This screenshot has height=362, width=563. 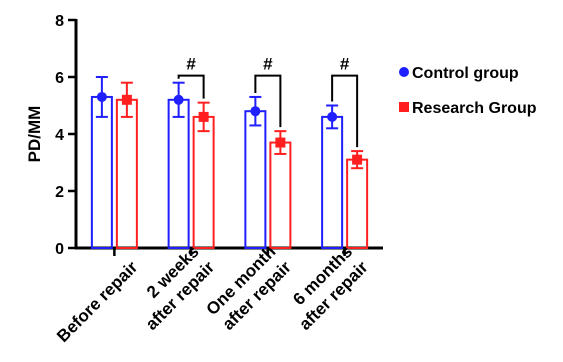 What do you see at coordinates (474, 108) in the screenshot?
I see `legend-label: Research Group` at bounding box center [474, 108].